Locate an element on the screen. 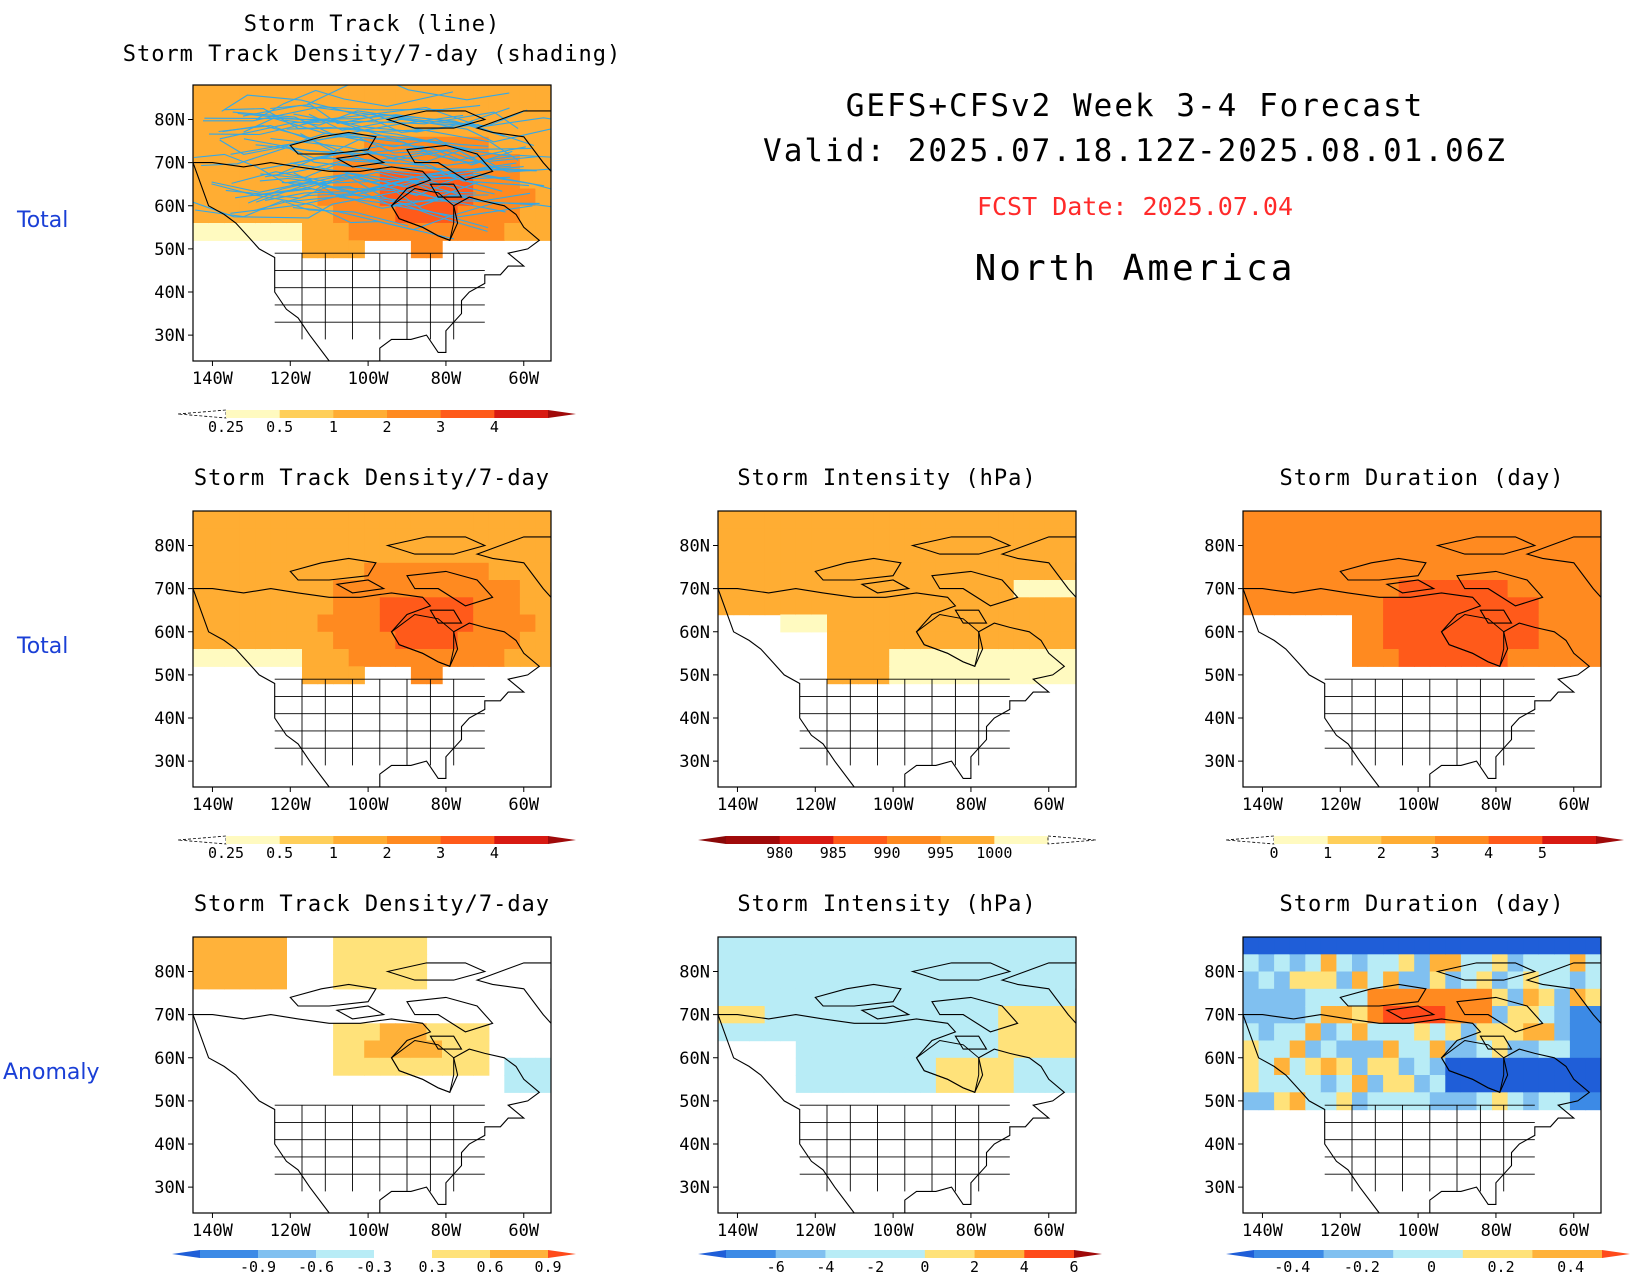 The width and height of the screenshot is (1650, 1275). map-frame is located at coordinates (897, 649).